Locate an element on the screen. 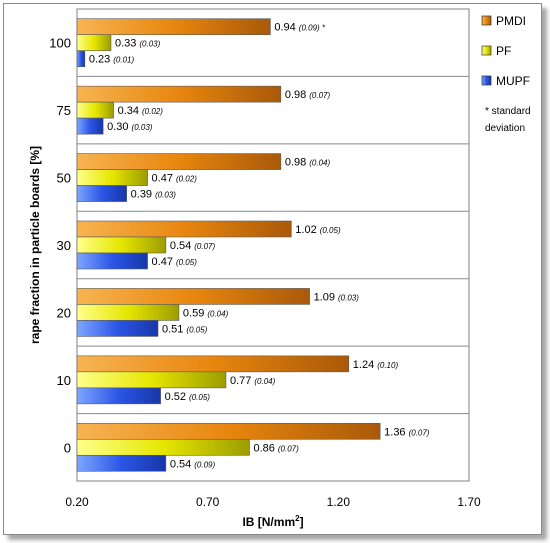  data-label: 0.86 (0.07) is located at coordinates (276, 448).